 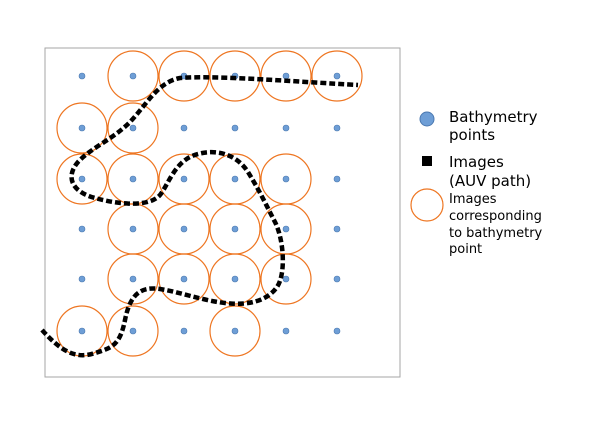 What do you see at coordinates (495, 216) in the screenshot?
I see `legend-corresponding-label-2: corresponding` at bounding box center [495, 216].